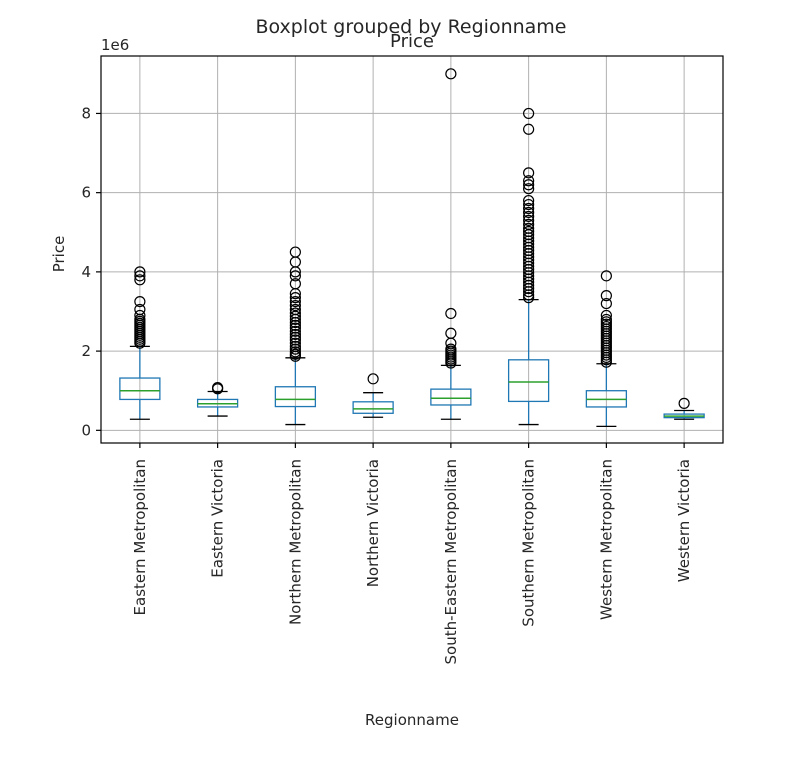 The height and width of the screenshot is (768, 802). What do you see at coordinates (529, 543) in the screenshot?
I see `x-tick-label: Southern Metropolitan` at bounding box center [529, 543].